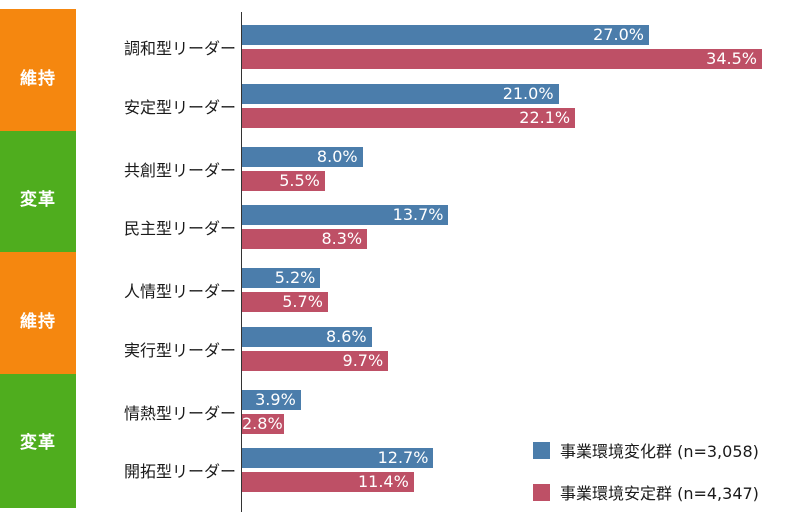 This screenshot has width=790, height=526. I want to click on y-axis-line, so click(241, 262).